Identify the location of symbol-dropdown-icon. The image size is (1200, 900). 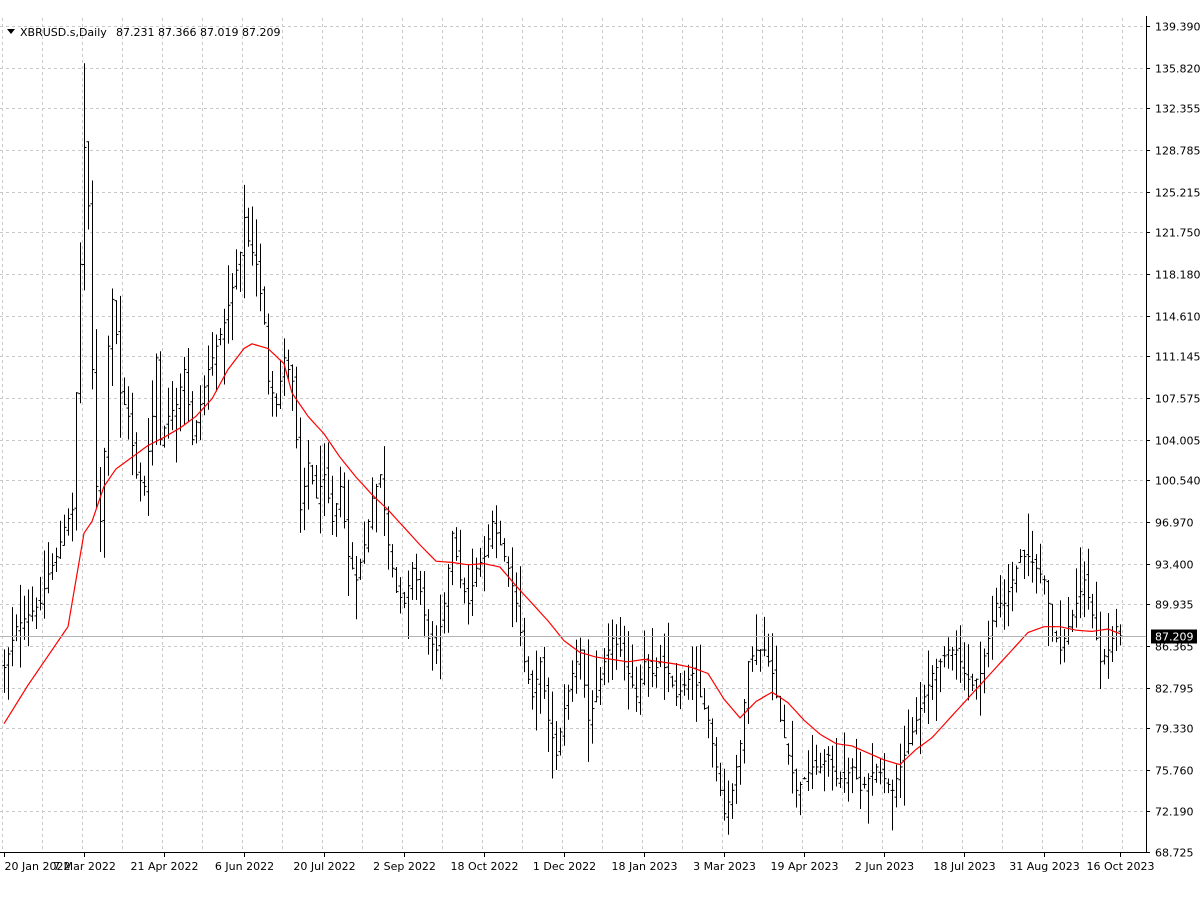
(11, 31).